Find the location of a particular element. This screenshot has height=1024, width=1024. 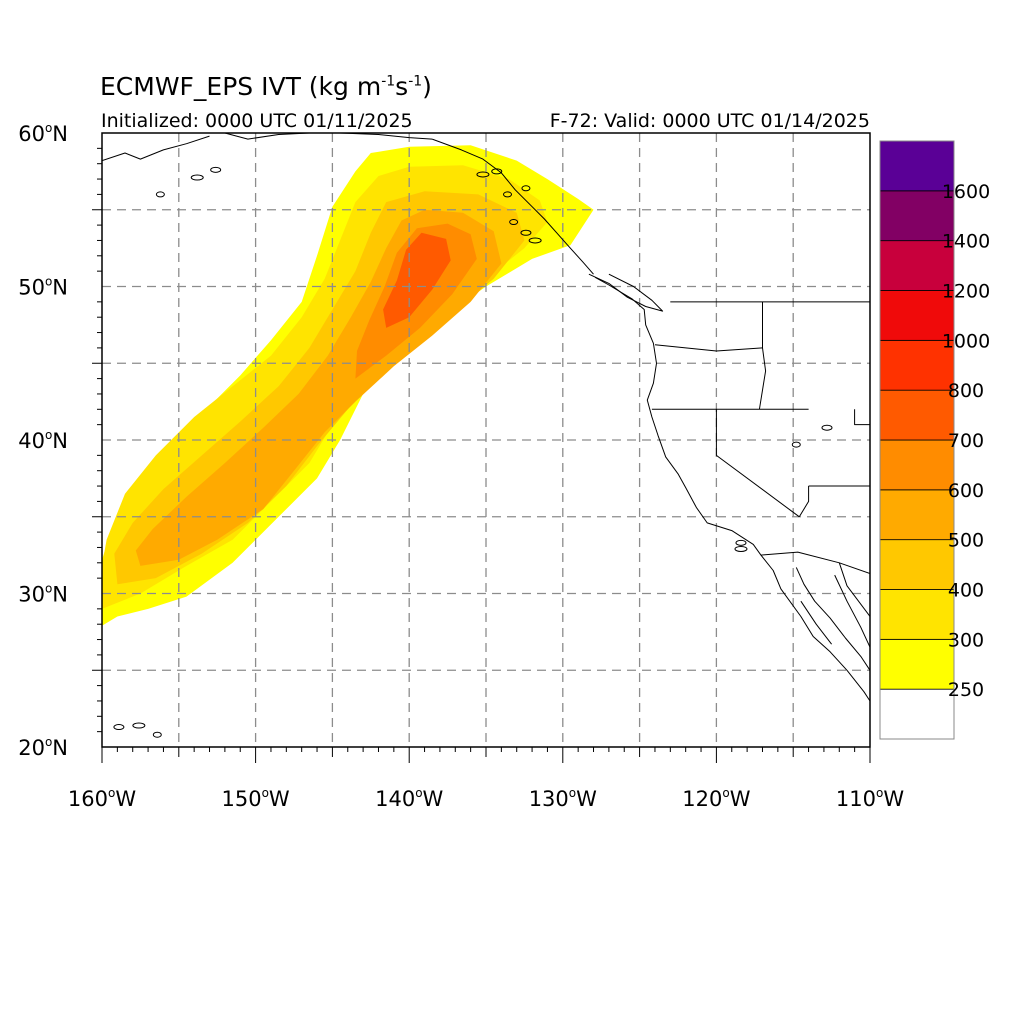

lat-label: 30oN is located at coordinates (43, 594).